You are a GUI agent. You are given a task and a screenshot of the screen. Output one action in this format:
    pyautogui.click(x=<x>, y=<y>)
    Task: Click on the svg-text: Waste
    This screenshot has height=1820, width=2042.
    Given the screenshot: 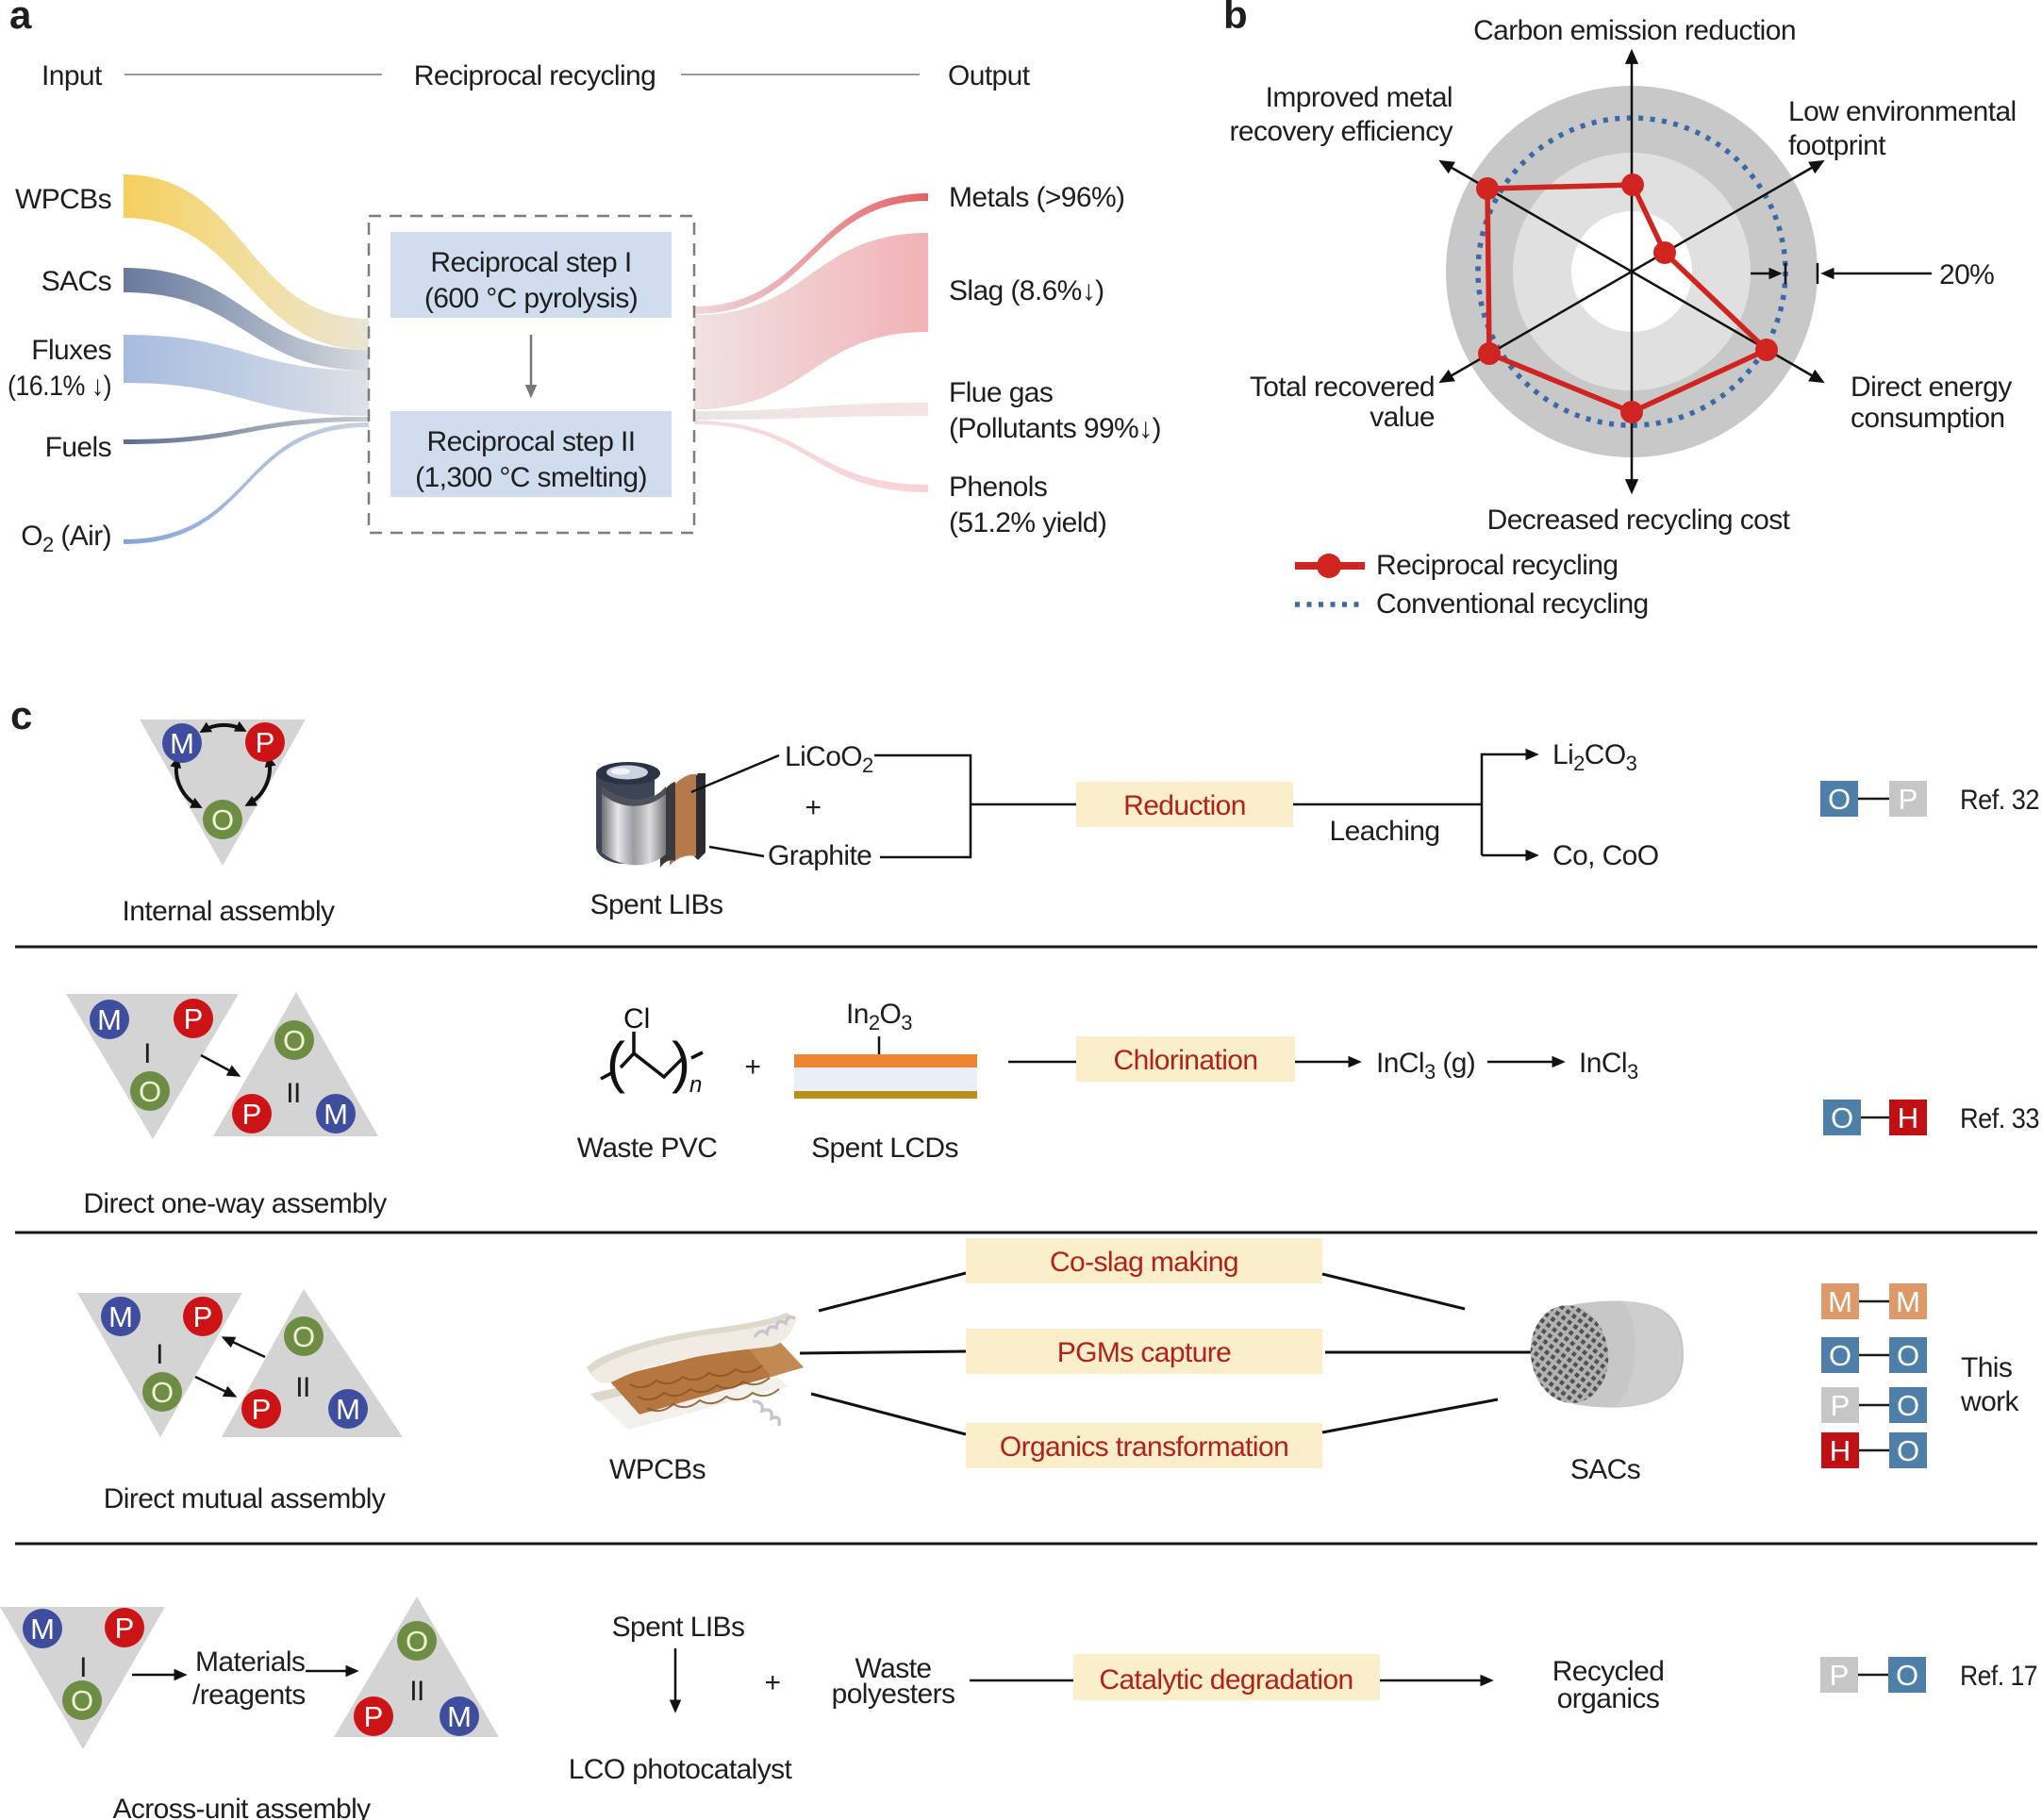 What is the action you would take?
    pyautogui.click(x=894, y=1668)
    